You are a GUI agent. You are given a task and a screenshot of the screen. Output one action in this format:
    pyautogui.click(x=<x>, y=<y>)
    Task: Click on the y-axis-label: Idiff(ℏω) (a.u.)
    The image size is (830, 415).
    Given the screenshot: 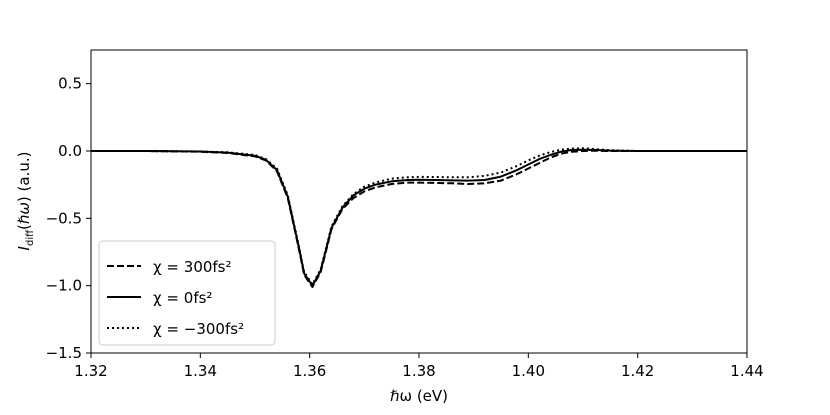 What is the action you would take?
    pyautogui.click(x=25, y=201)
    